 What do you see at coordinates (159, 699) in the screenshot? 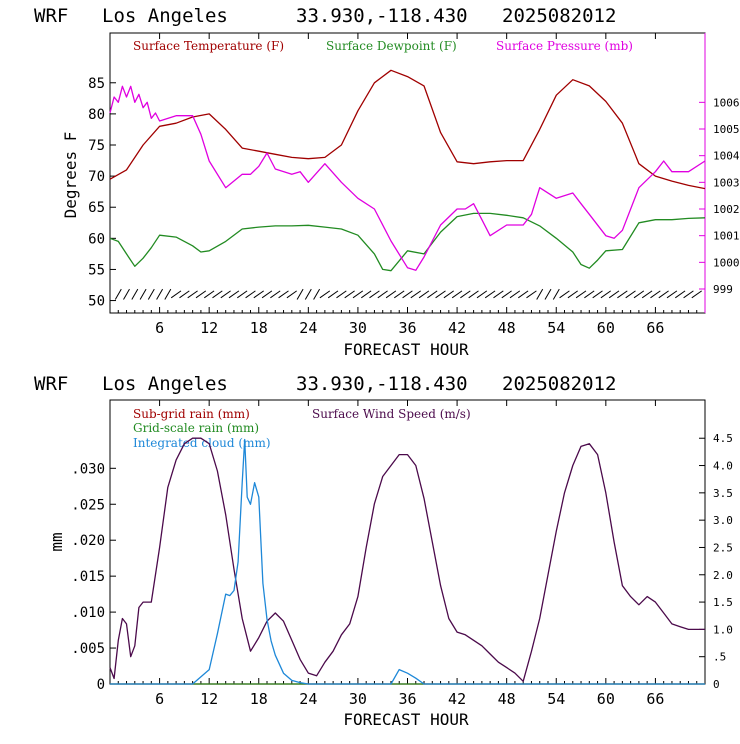
I see `panel-2-x-tick-label: 6` at bounding box center [159, 699].